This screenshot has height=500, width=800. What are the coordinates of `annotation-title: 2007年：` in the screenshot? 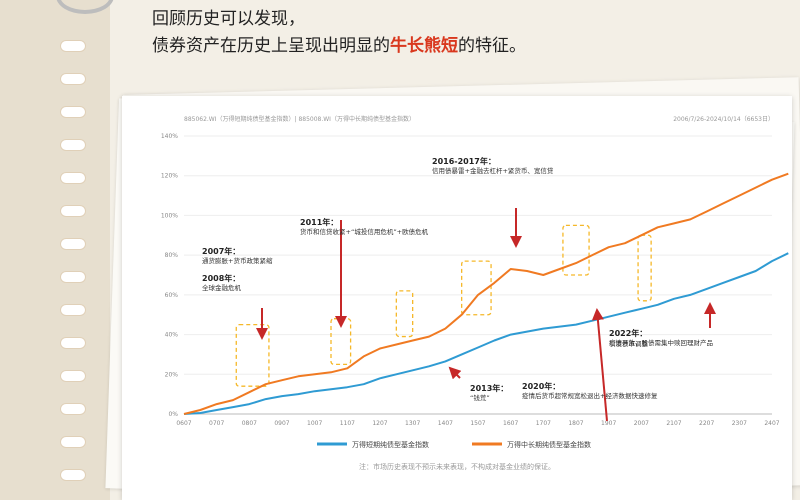 It's located at (221, 251).